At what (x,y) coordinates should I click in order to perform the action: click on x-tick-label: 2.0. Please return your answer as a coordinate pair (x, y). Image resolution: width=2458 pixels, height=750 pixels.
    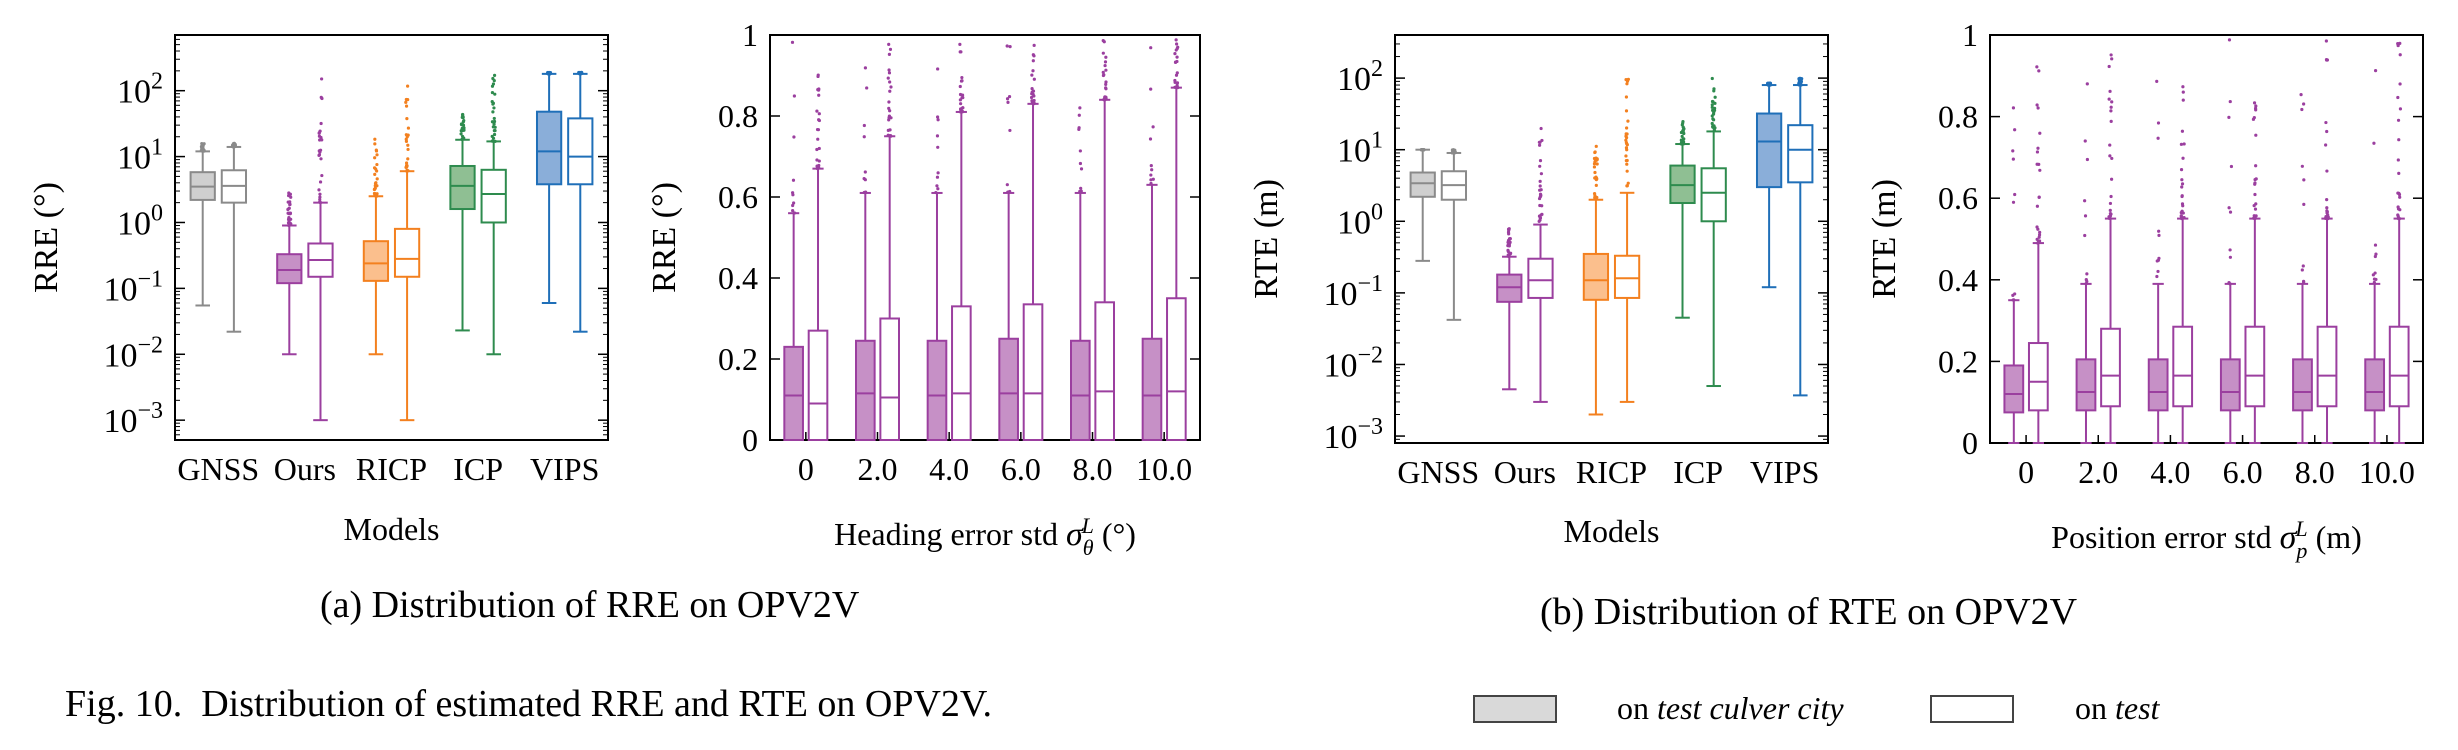
    Looking at the image, I should click on (878, 469).